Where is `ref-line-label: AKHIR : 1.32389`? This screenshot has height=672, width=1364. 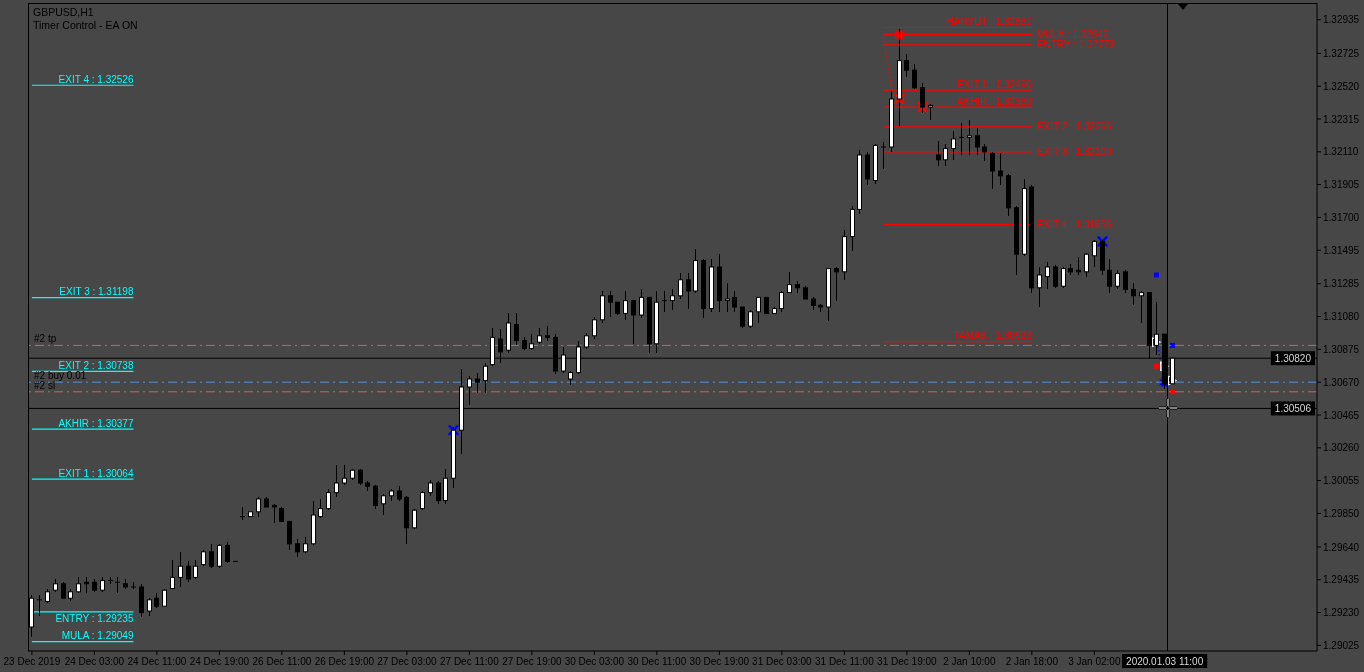
ref-line-label: AKHIR : 1.32389 is located at coordinates (994, 101).